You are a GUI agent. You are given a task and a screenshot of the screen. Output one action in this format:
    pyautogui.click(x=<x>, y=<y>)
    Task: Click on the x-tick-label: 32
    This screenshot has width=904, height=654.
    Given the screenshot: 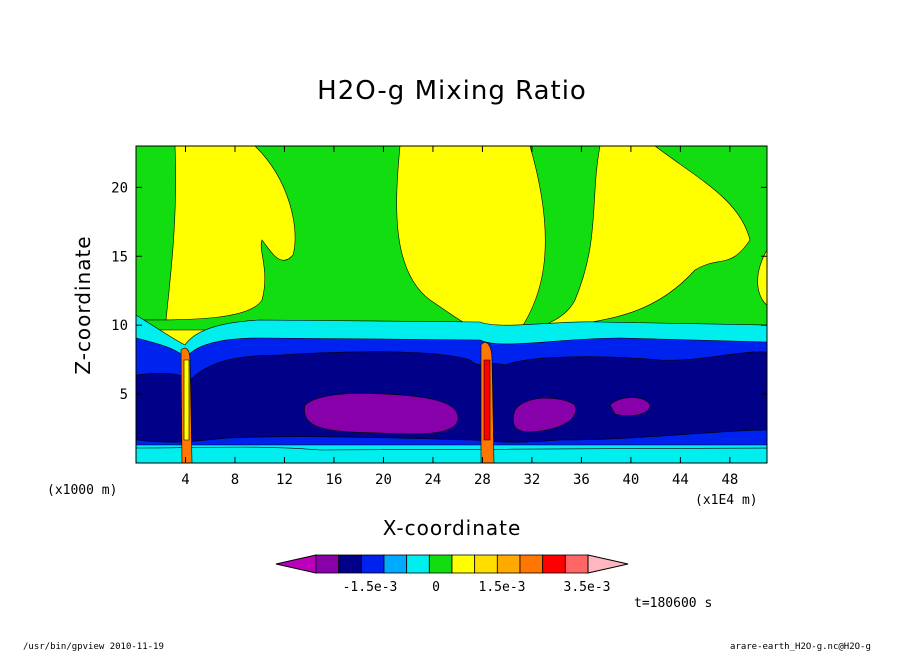 What is the action you would take?
    pyautogui.click(x=531, y=480)
    